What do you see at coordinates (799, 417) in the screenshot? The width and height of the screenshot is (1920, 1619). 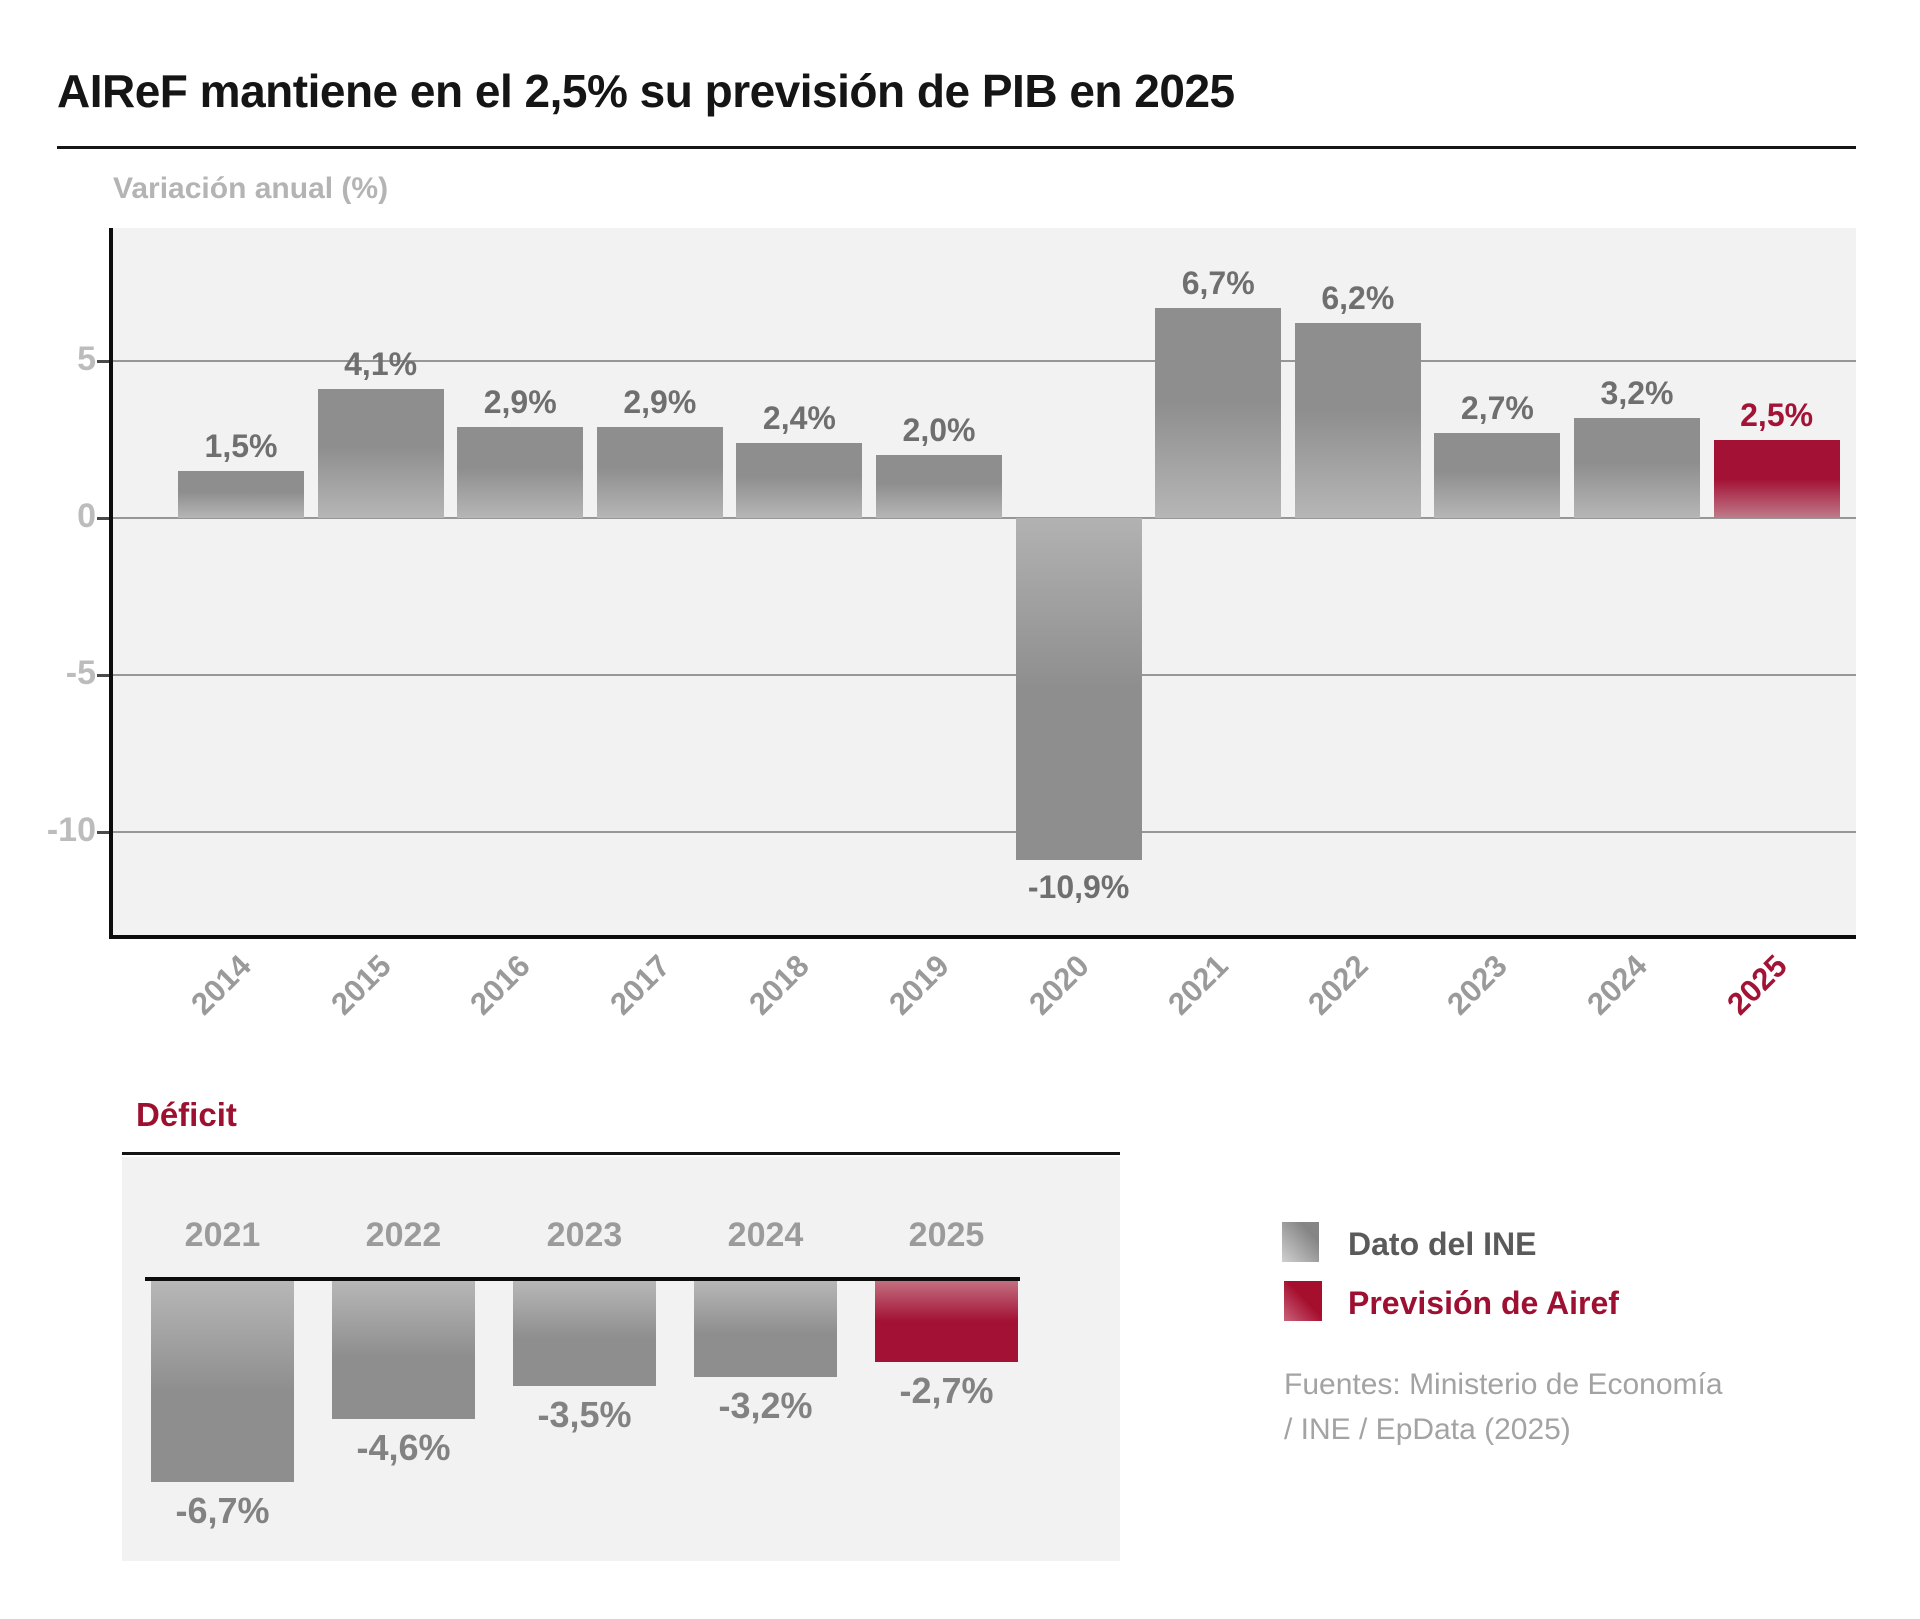 I see `gdp-bar-label-2018: 2,4%` at bounding box center [799, 417].